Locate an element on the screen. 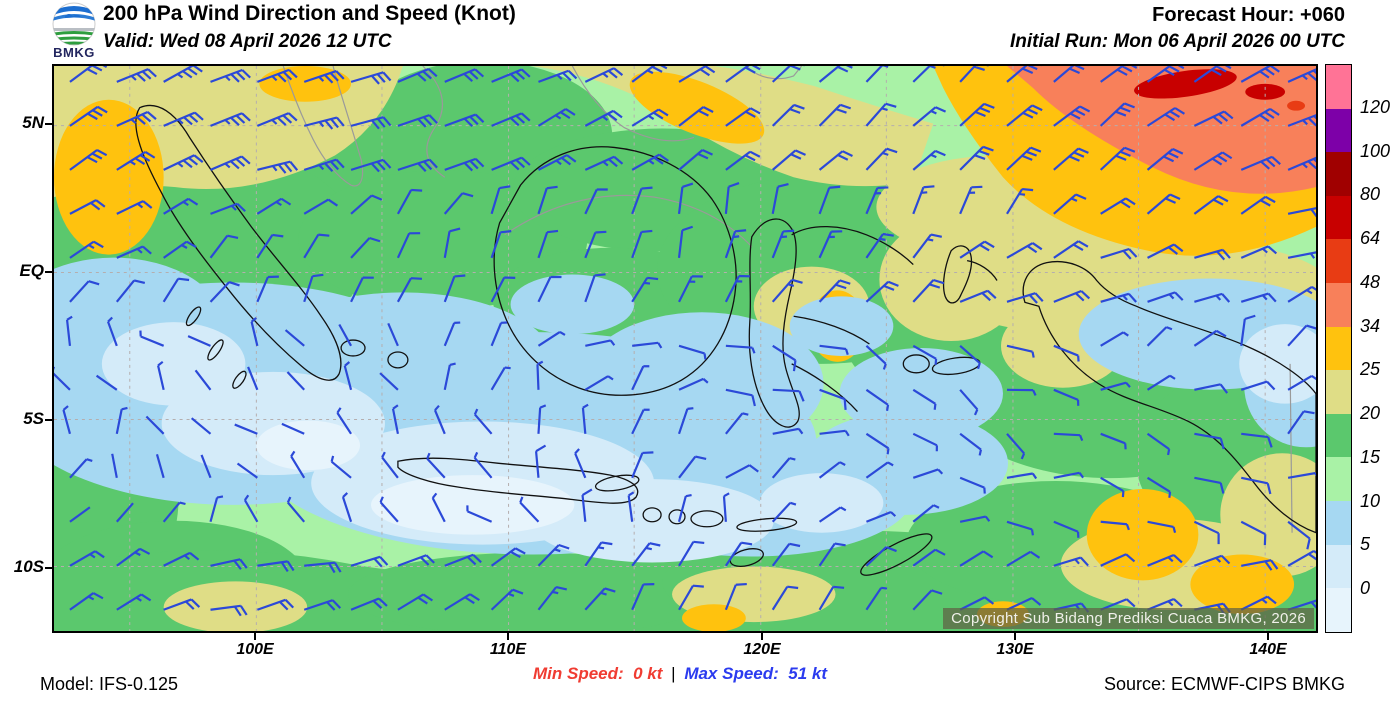  bmkg-logo-text: BMKG is located at coordinates (74, 52).